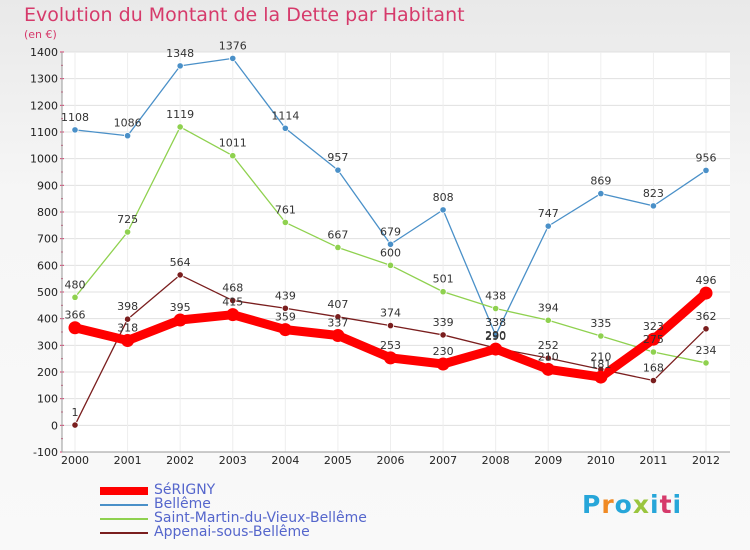  Describe the element at coordinates (180, 307) in the screenshot. I see `data-label: 395` at that location.